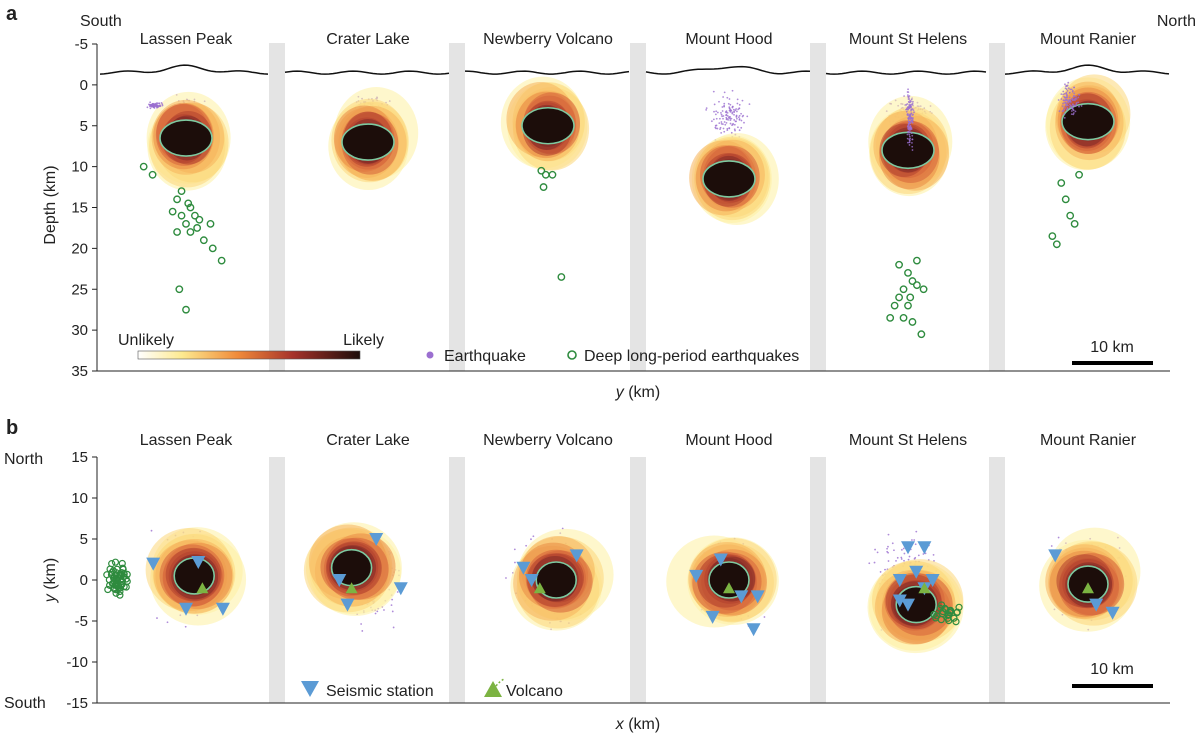 The image size is (1200, 739). What do you see at coordinates (363, 340) in the screenshot?
I see `colorbar-likely-label: Likely` at bounding box center [363, 340].